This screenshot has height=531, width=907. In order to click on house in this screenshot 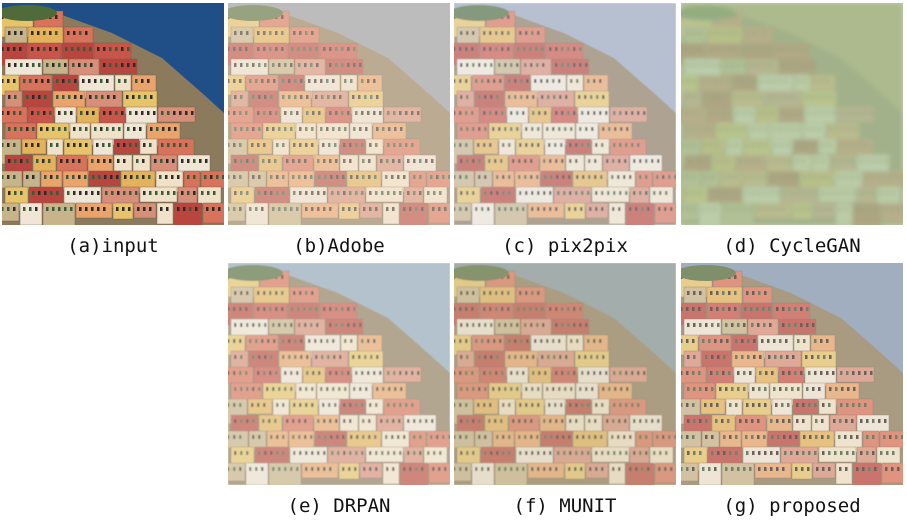, I will do `click(344, 66)`.